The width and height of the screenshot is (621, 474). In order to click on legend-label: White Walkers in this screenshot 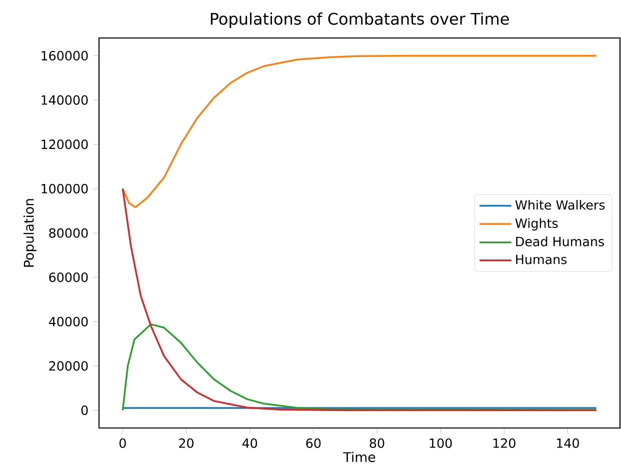, I will do `click(560, 205)`.